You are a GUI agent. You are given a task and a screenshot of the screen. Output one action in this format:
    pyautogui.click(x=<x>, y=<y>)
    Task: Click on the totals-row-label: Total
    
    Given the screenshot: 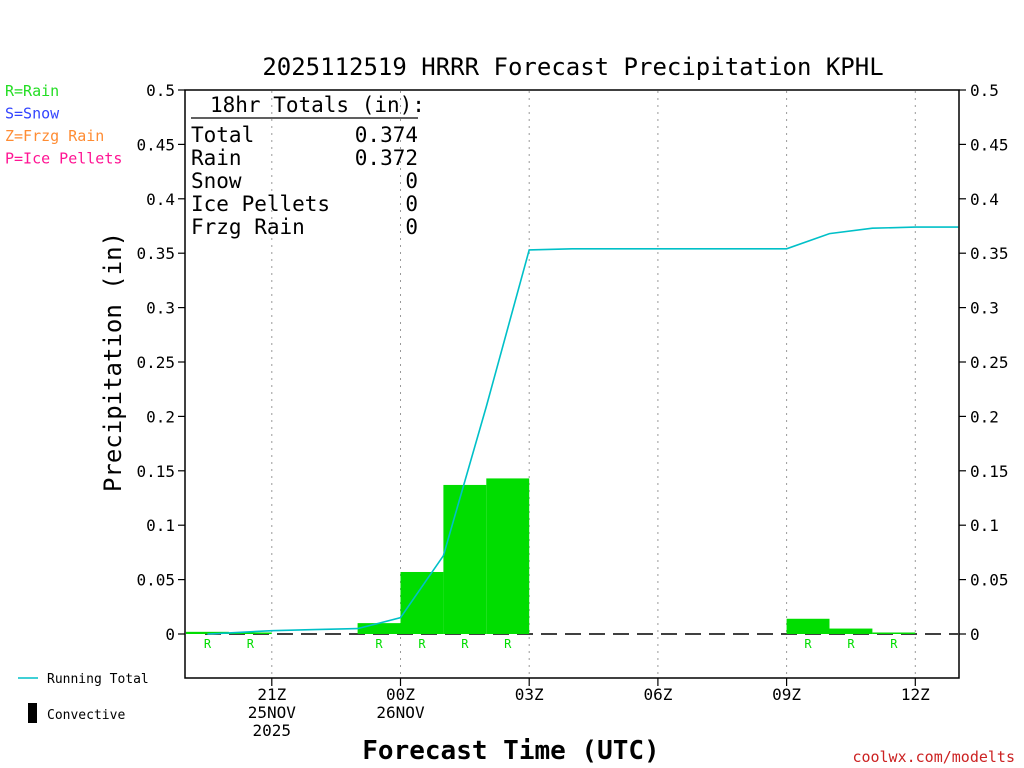 What is the action you would take?
    pyautogui.click(x=222, y=135)
    